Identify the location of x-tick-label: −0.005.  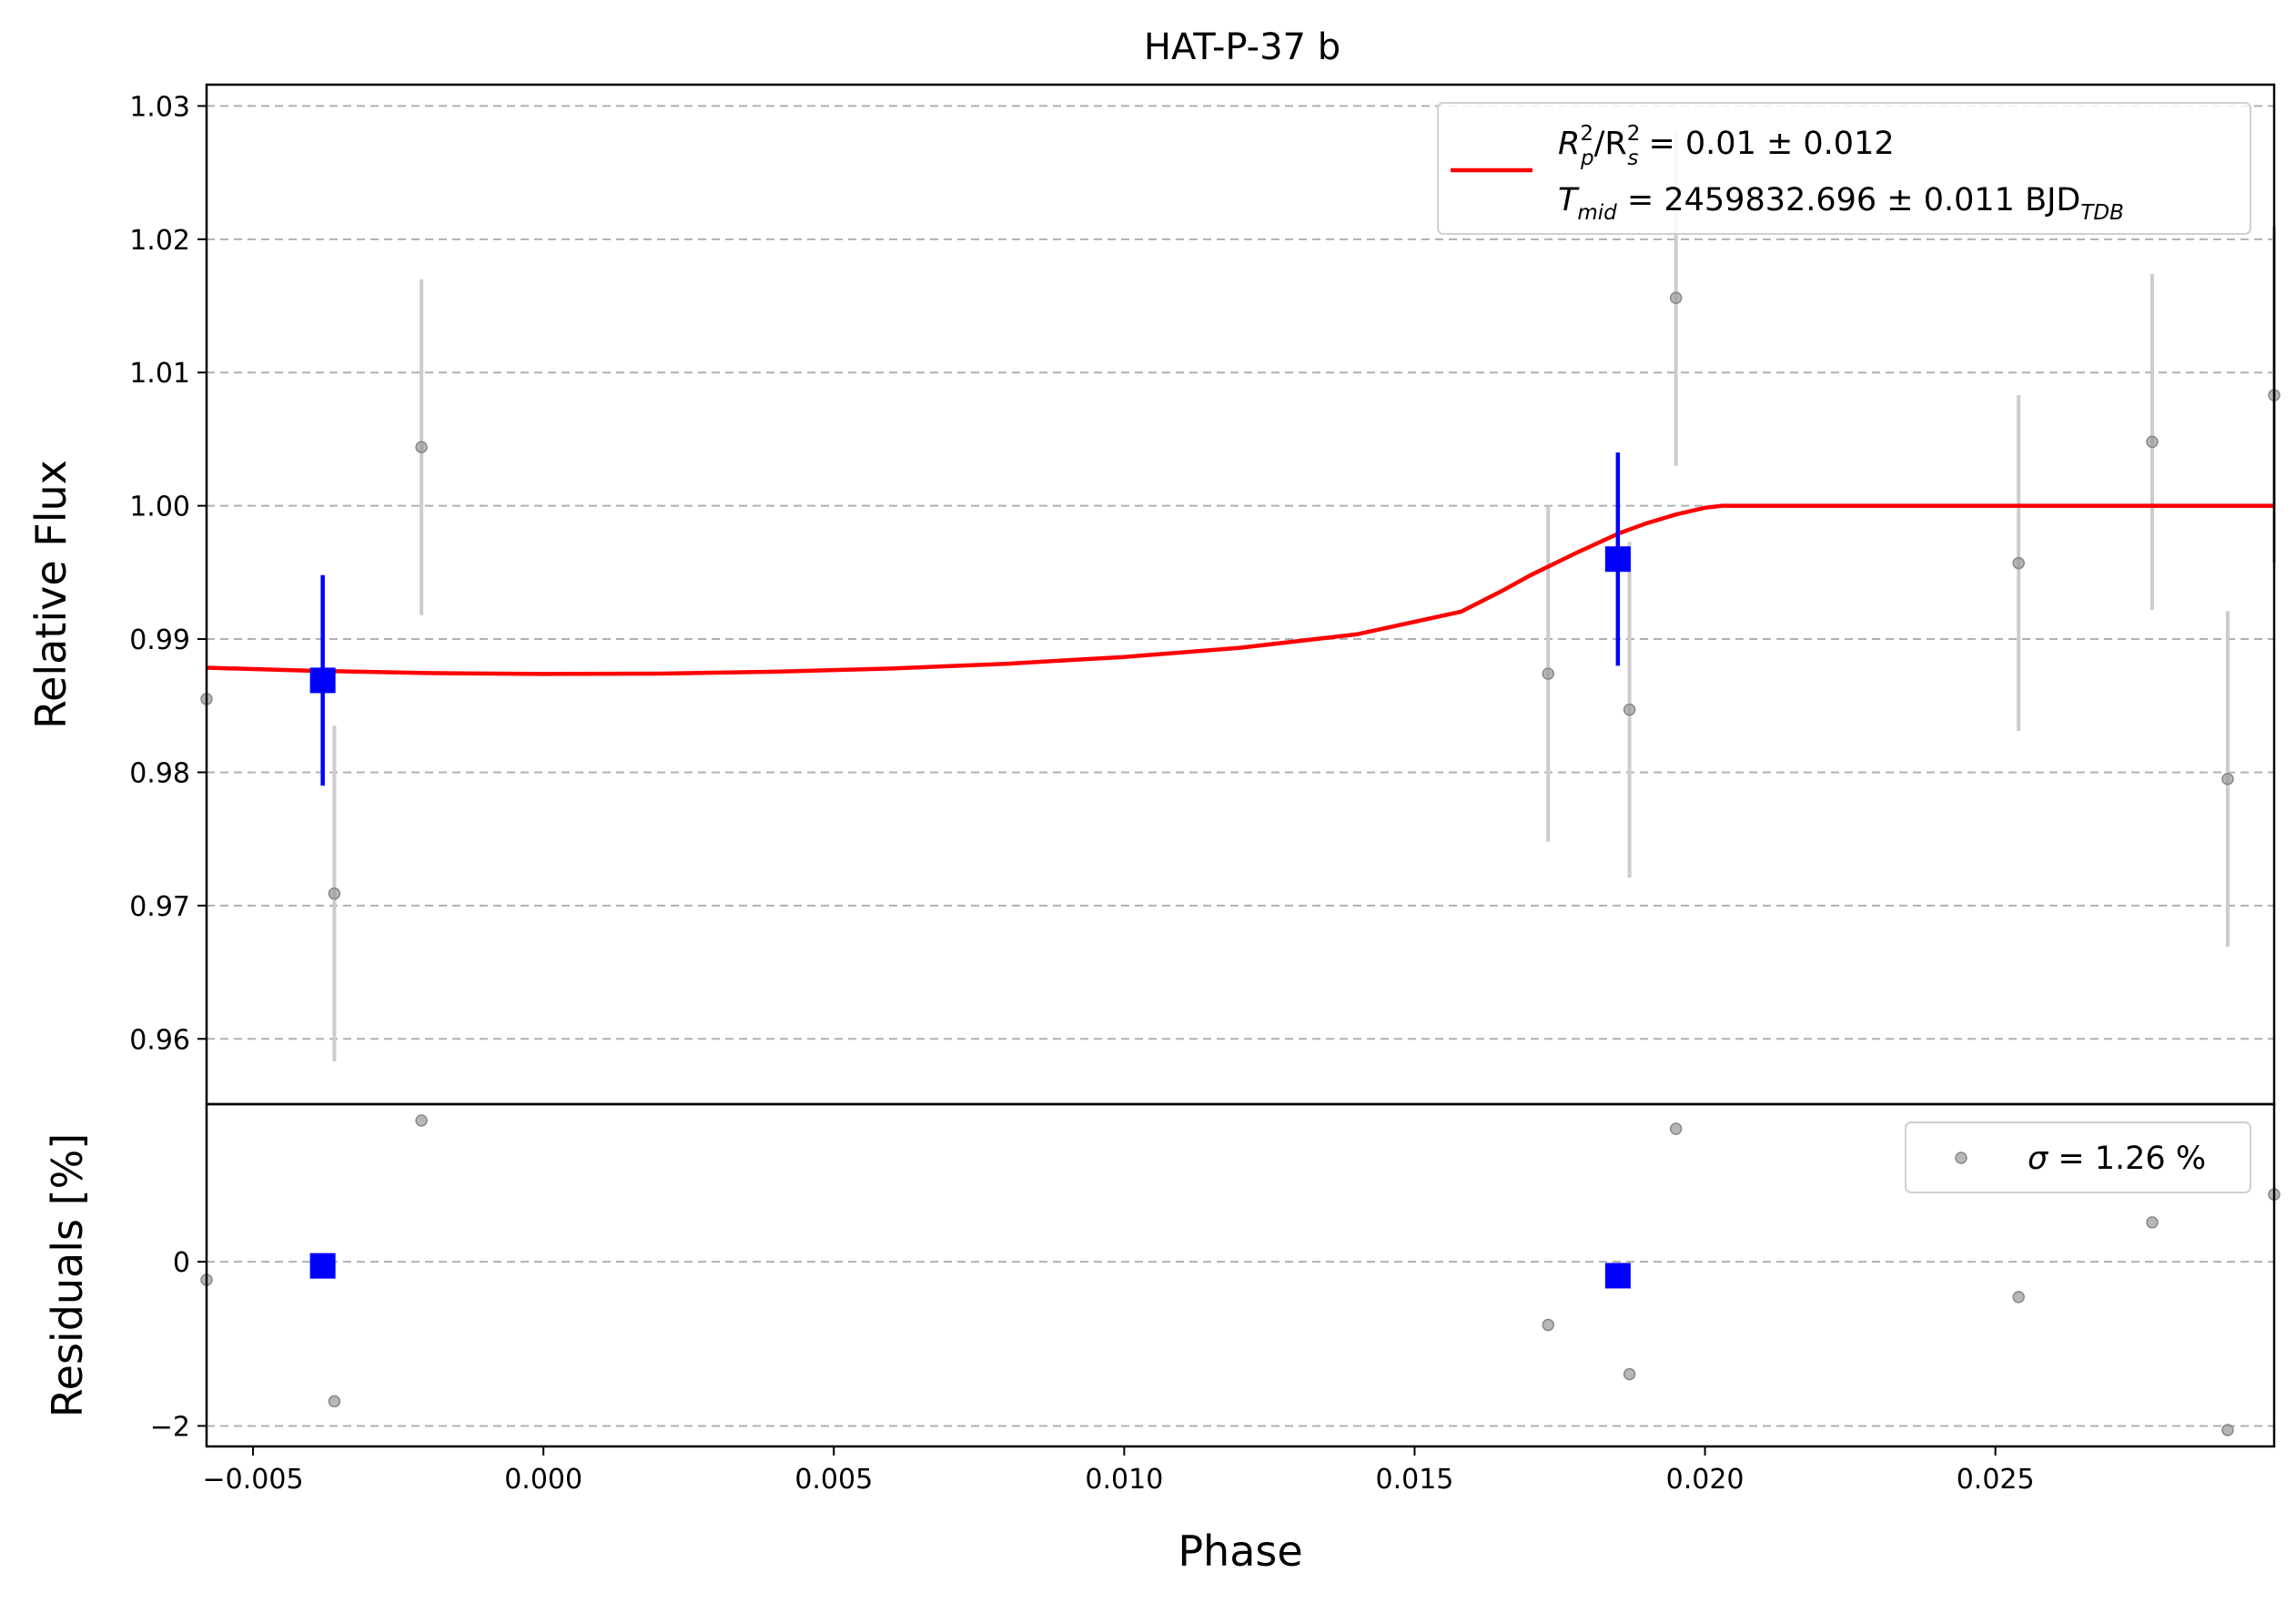
(253, 1480).